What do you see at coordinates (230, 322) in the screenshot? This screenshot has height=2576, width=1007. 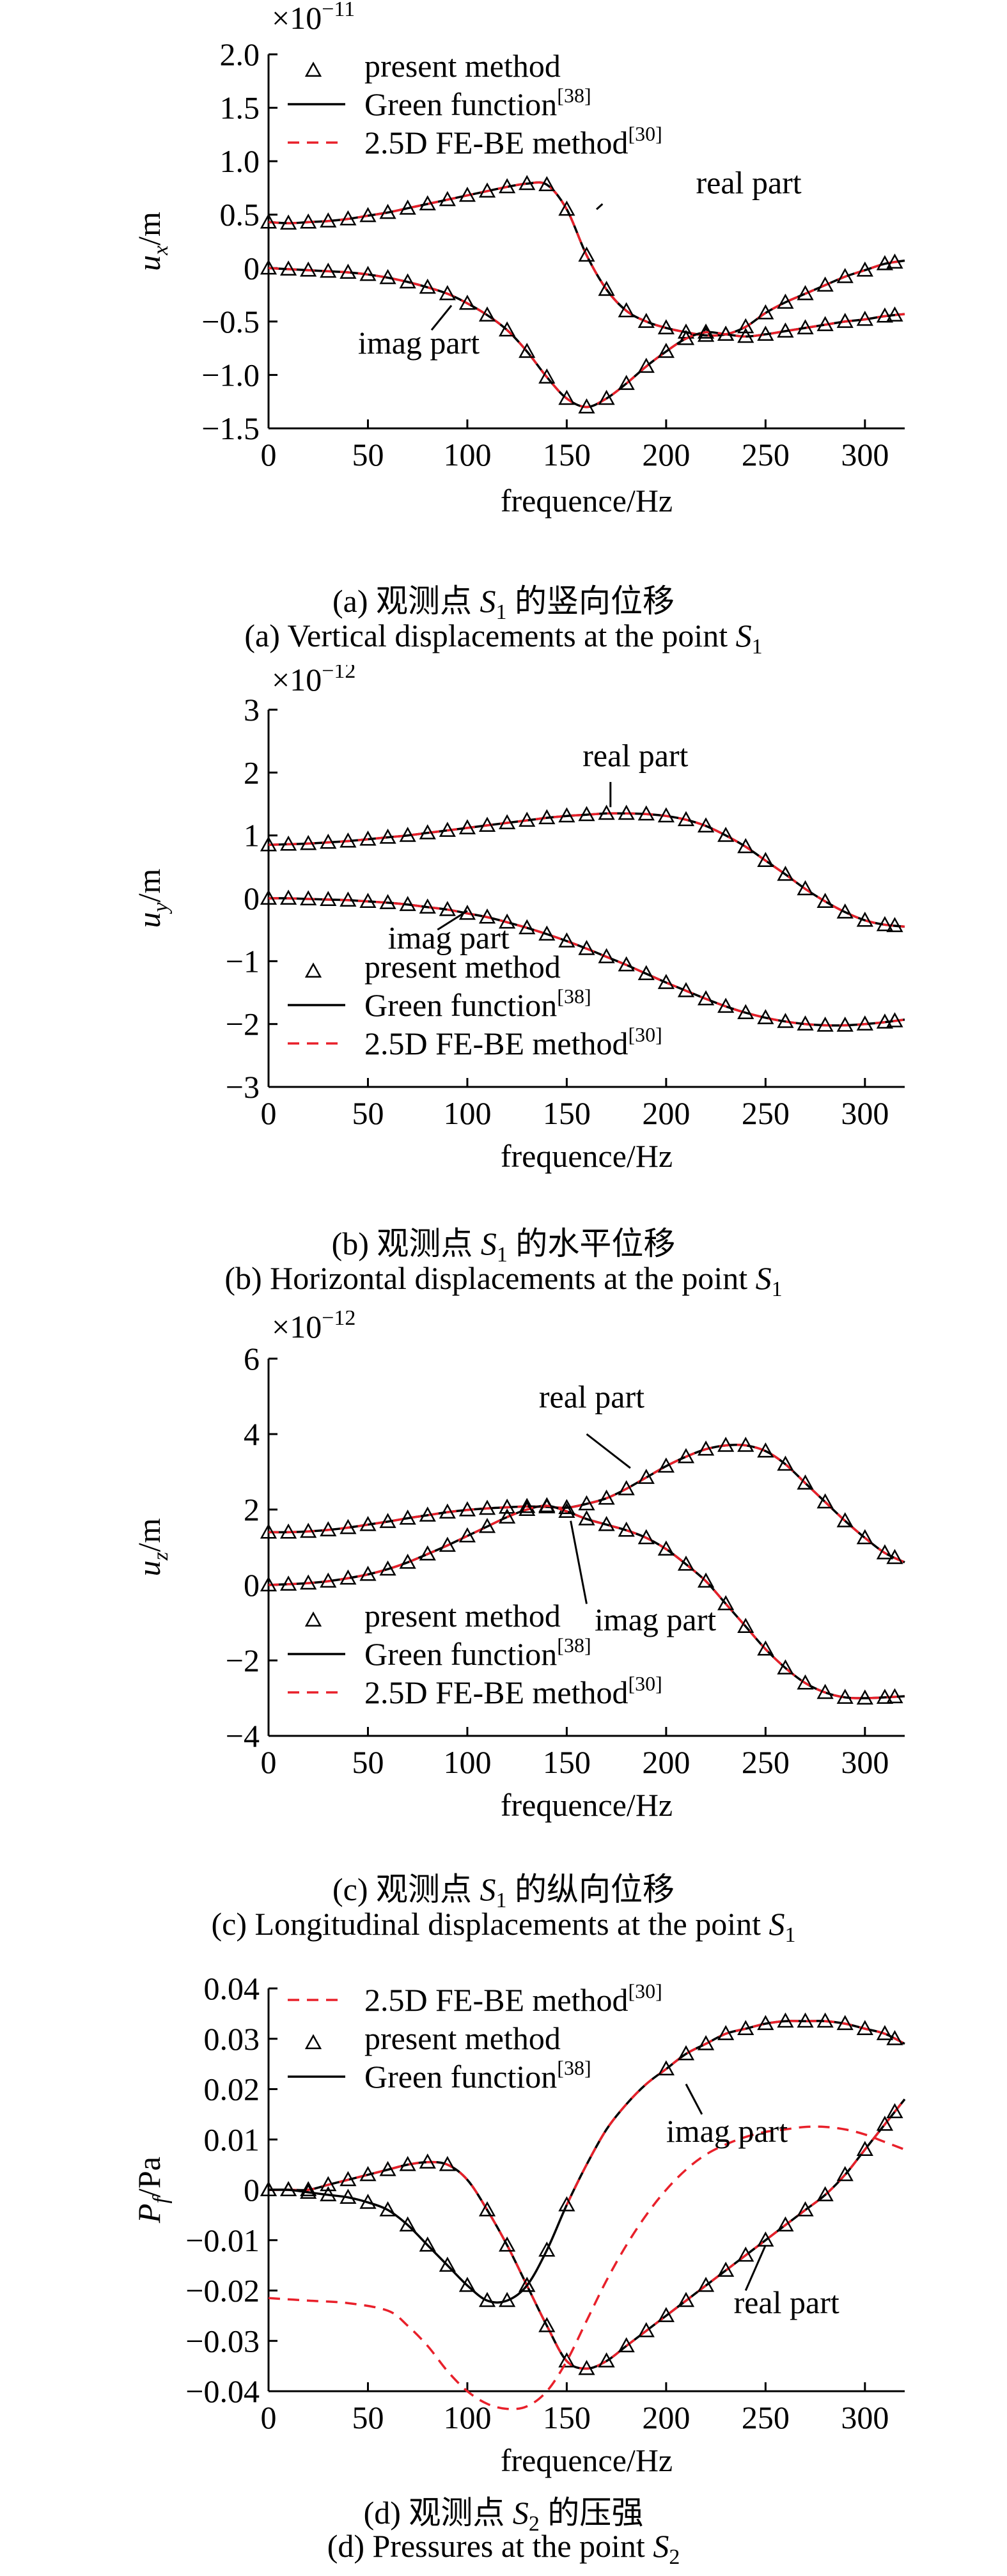 I see `y-tick-label-a-2: −0.5` at bounding box center [230, 322].